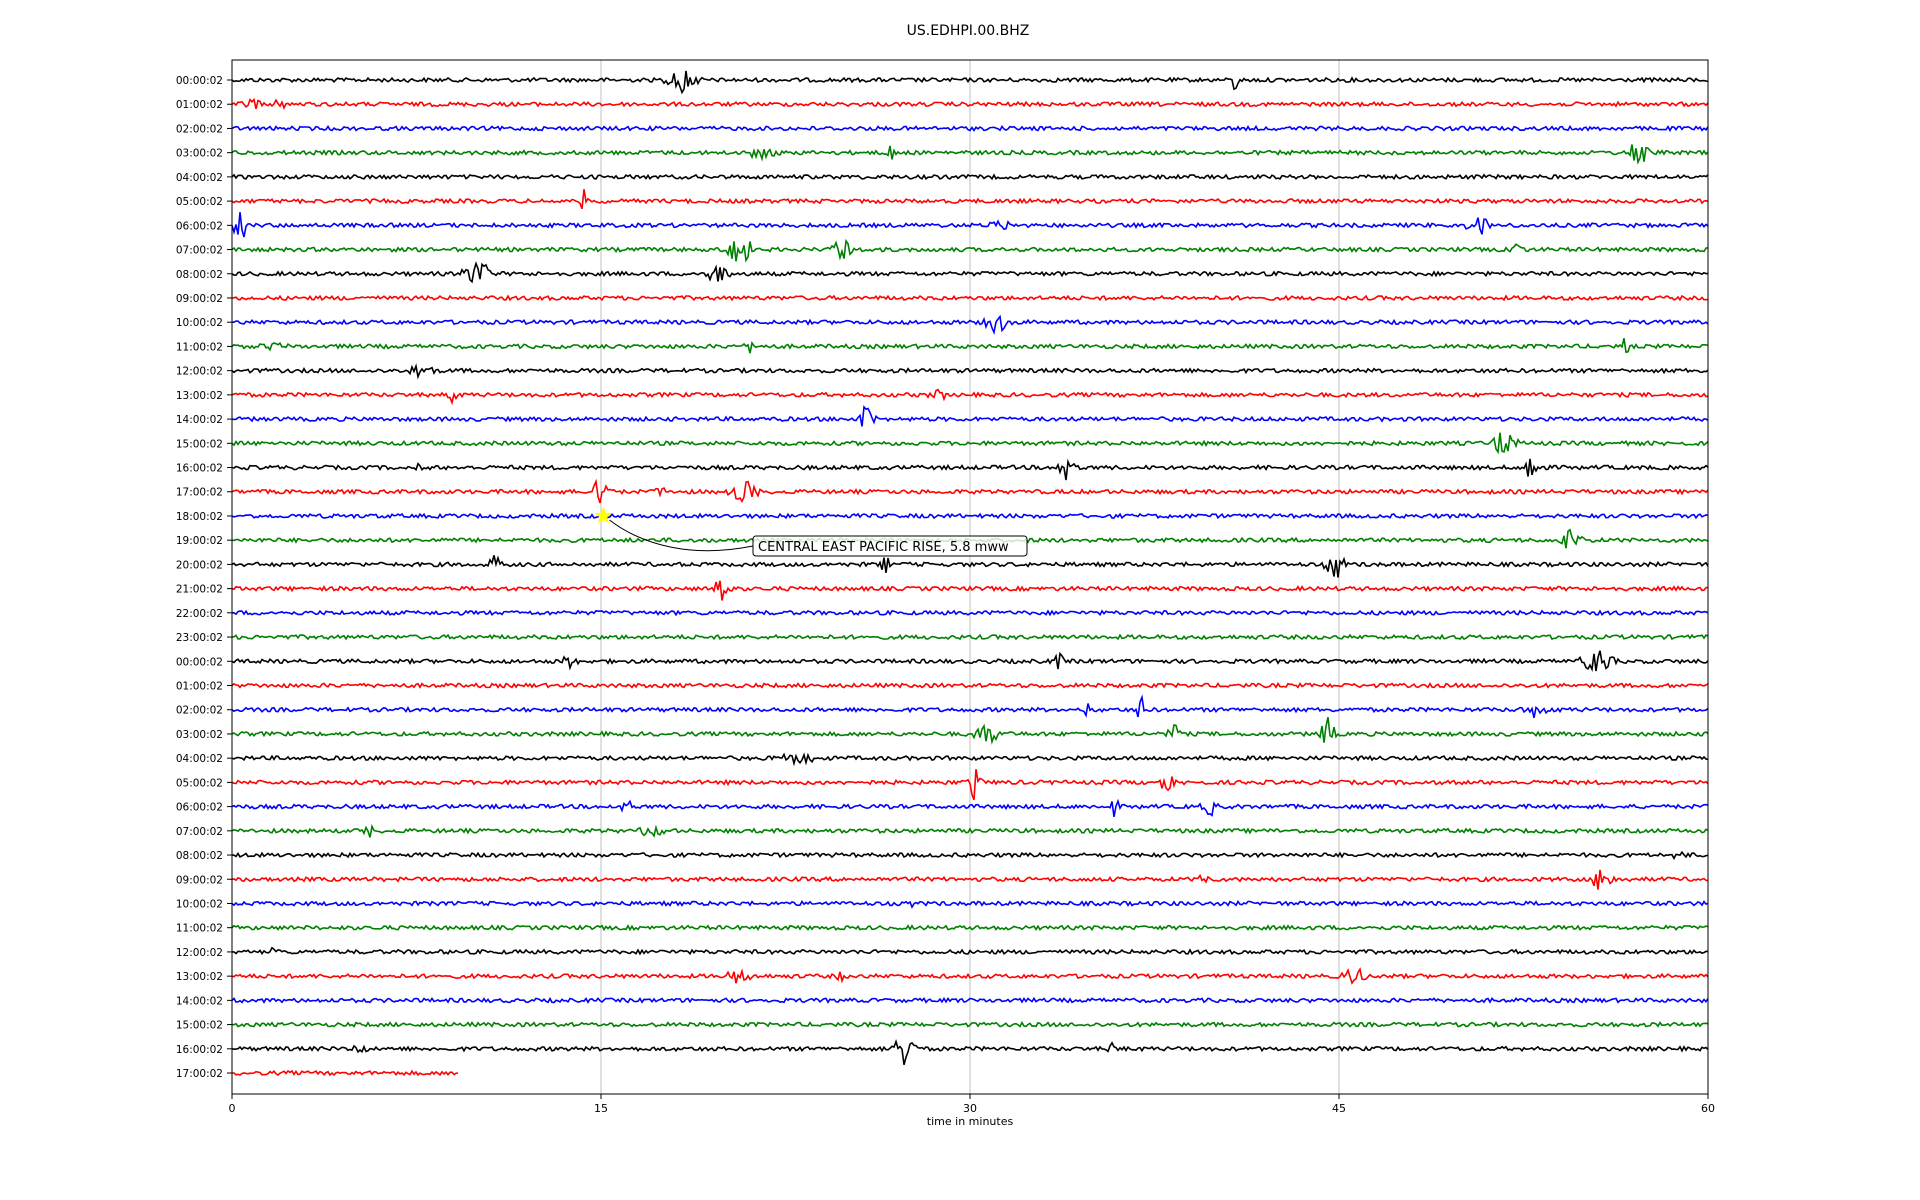 This screenshot has width=1920, height=1200. What do you see at coordinates (970, 1108) in the screenshot?
I see `x-tick-label: 30` at bounding box center [970, 1108].